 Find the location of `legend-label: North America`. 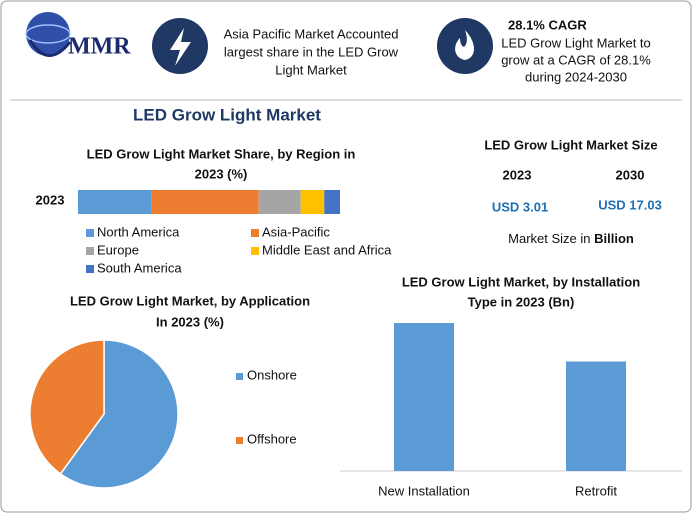

legend-label: North America is located at coordinates (138, 231).